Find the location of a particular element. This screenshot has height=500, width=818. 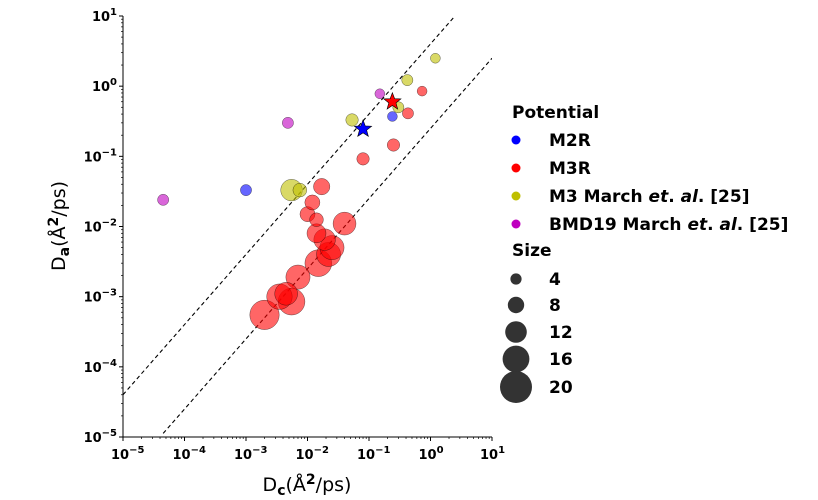

x-tick-label: 10⁰ is located at coordinates (431, 454).